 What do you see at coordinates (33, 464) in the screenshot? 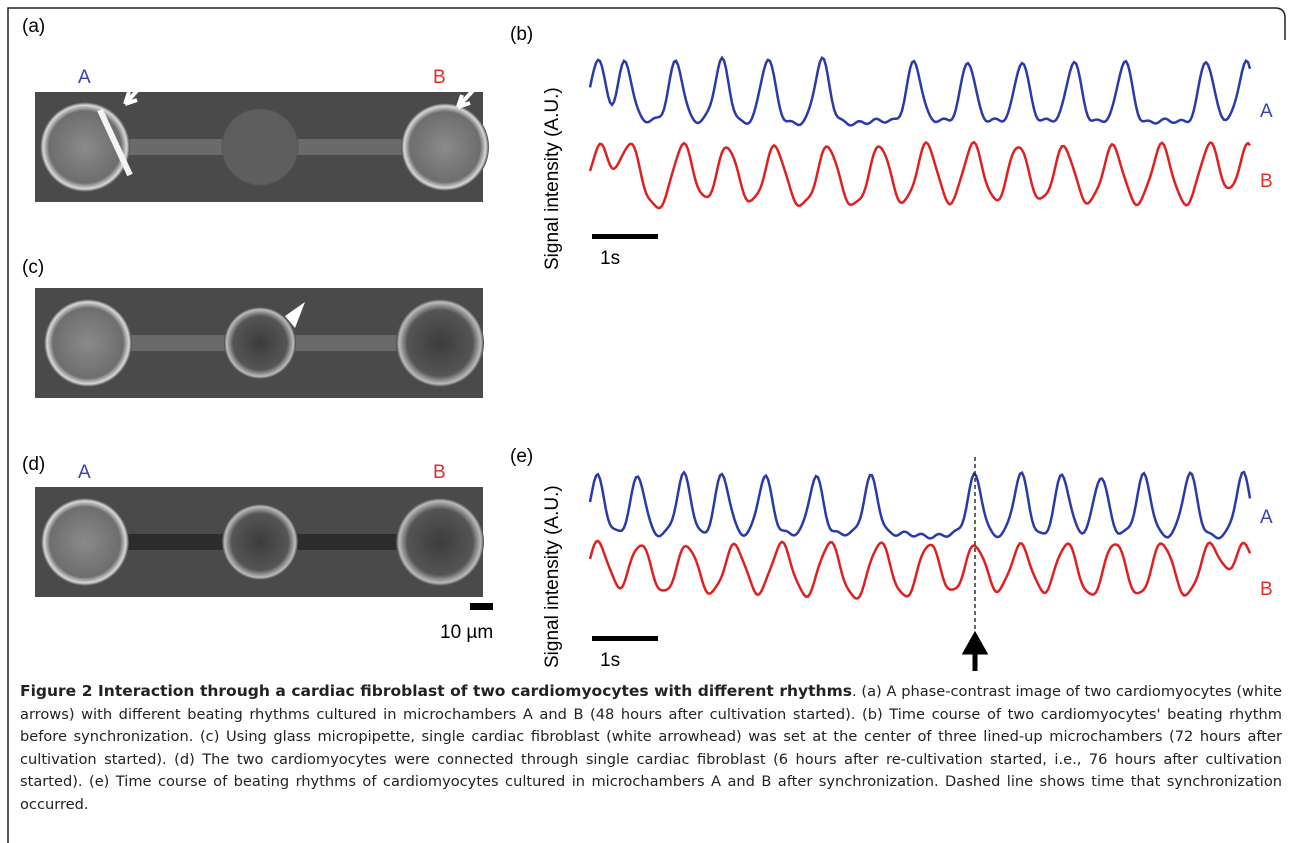
I see `panel-label: (d)` at bounding box center [33, 464].